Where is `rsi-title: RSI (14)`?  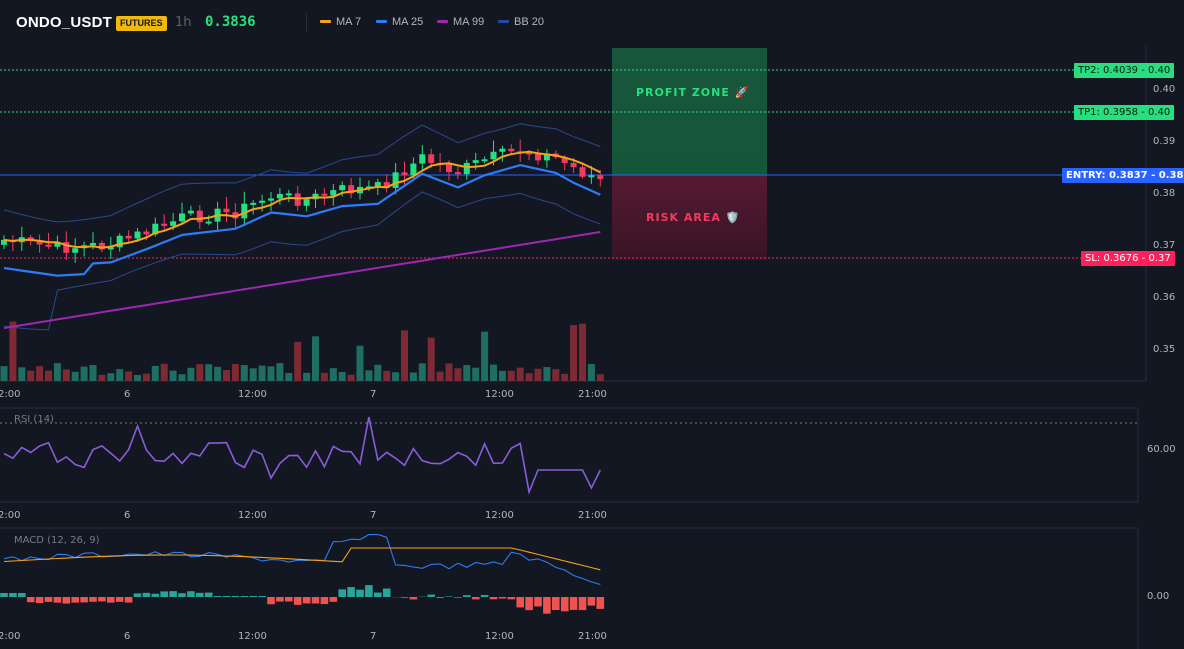 rsi-title: RSI (14) is located at coordinates (34, 419).